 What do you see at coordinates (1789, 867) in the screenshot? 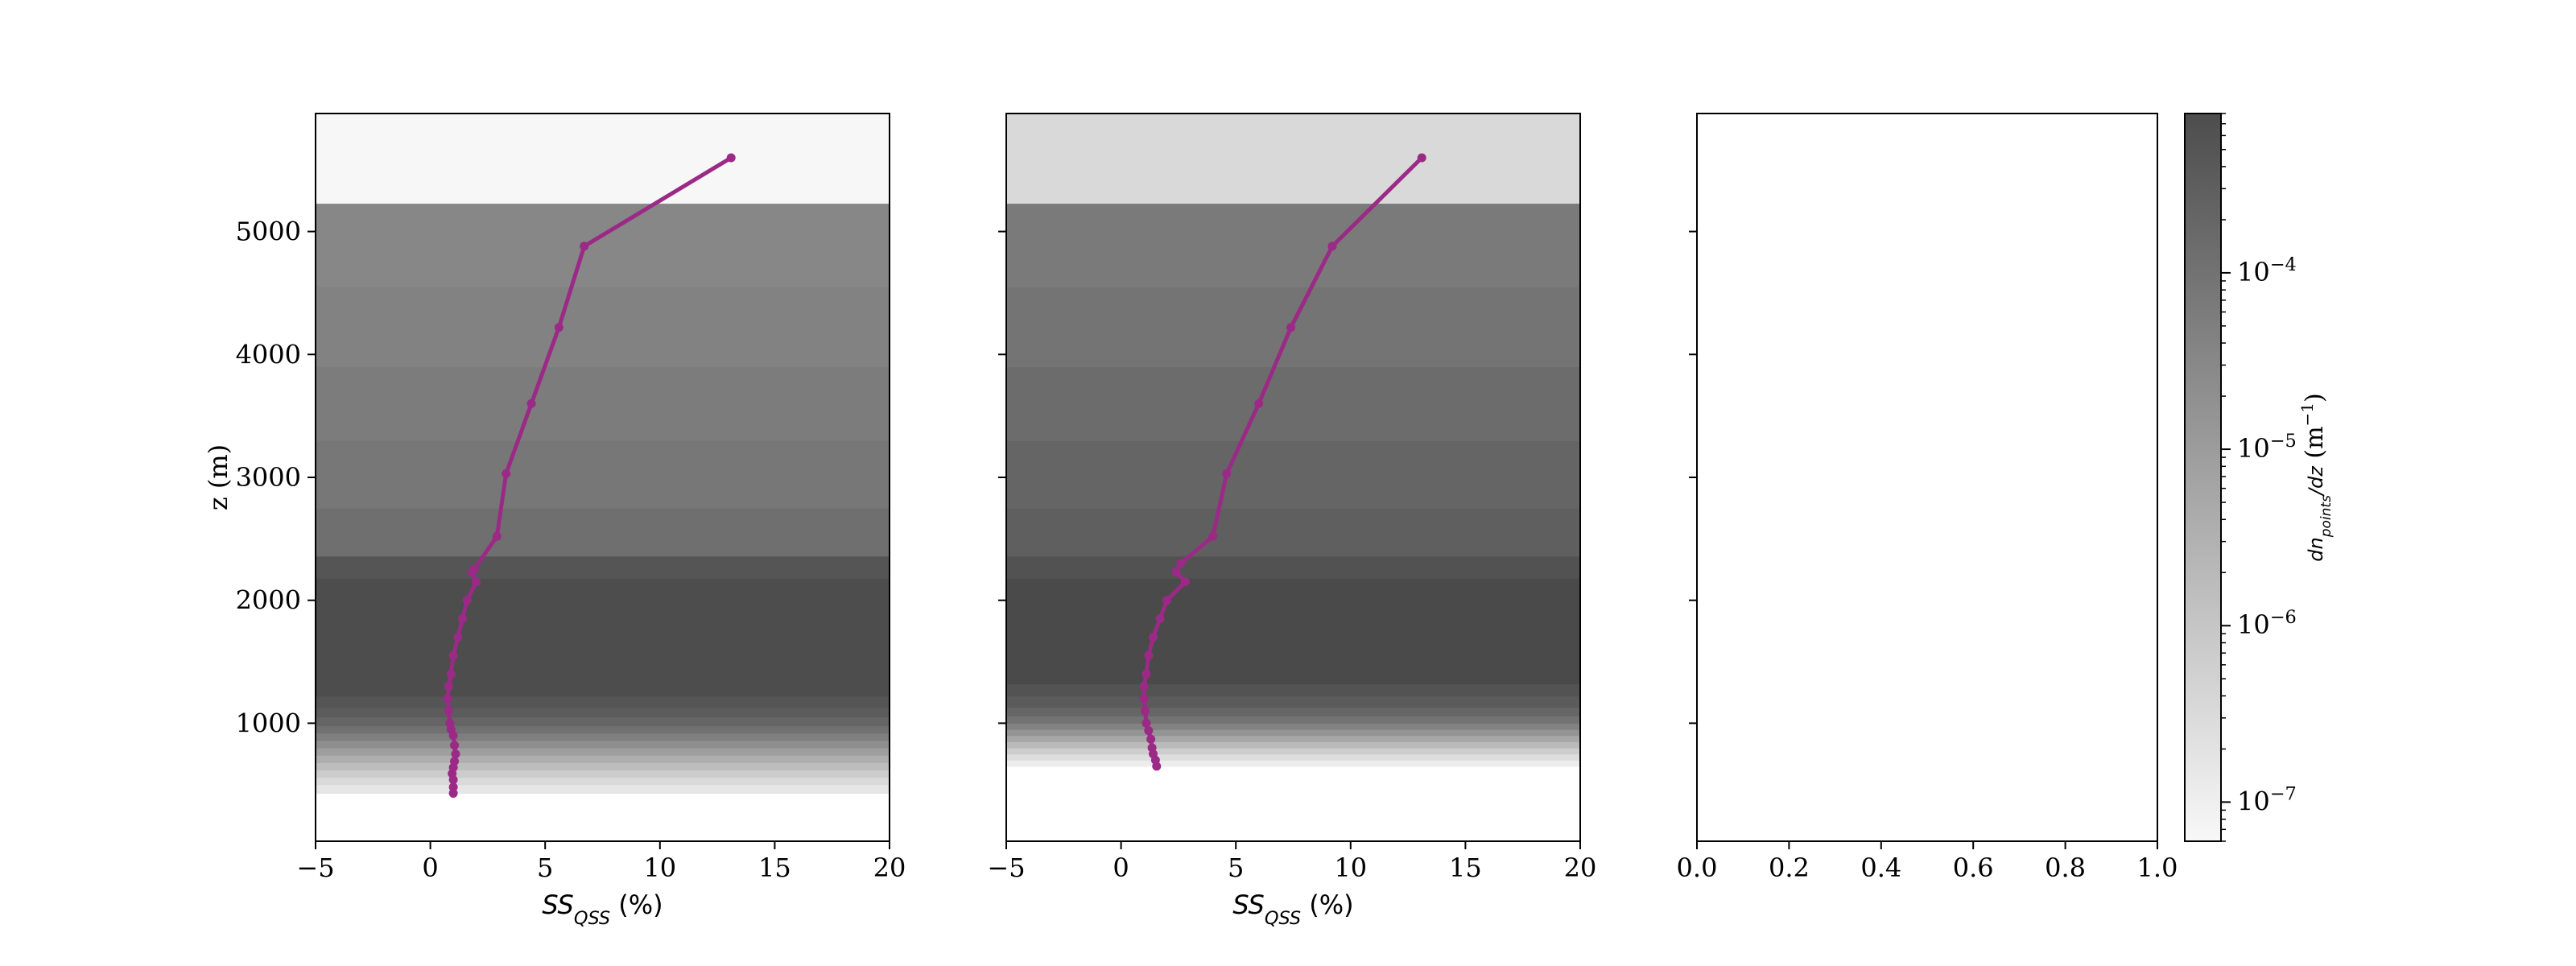
I see `x-tick-label: 0.2` at bounding box center [1789, 867].